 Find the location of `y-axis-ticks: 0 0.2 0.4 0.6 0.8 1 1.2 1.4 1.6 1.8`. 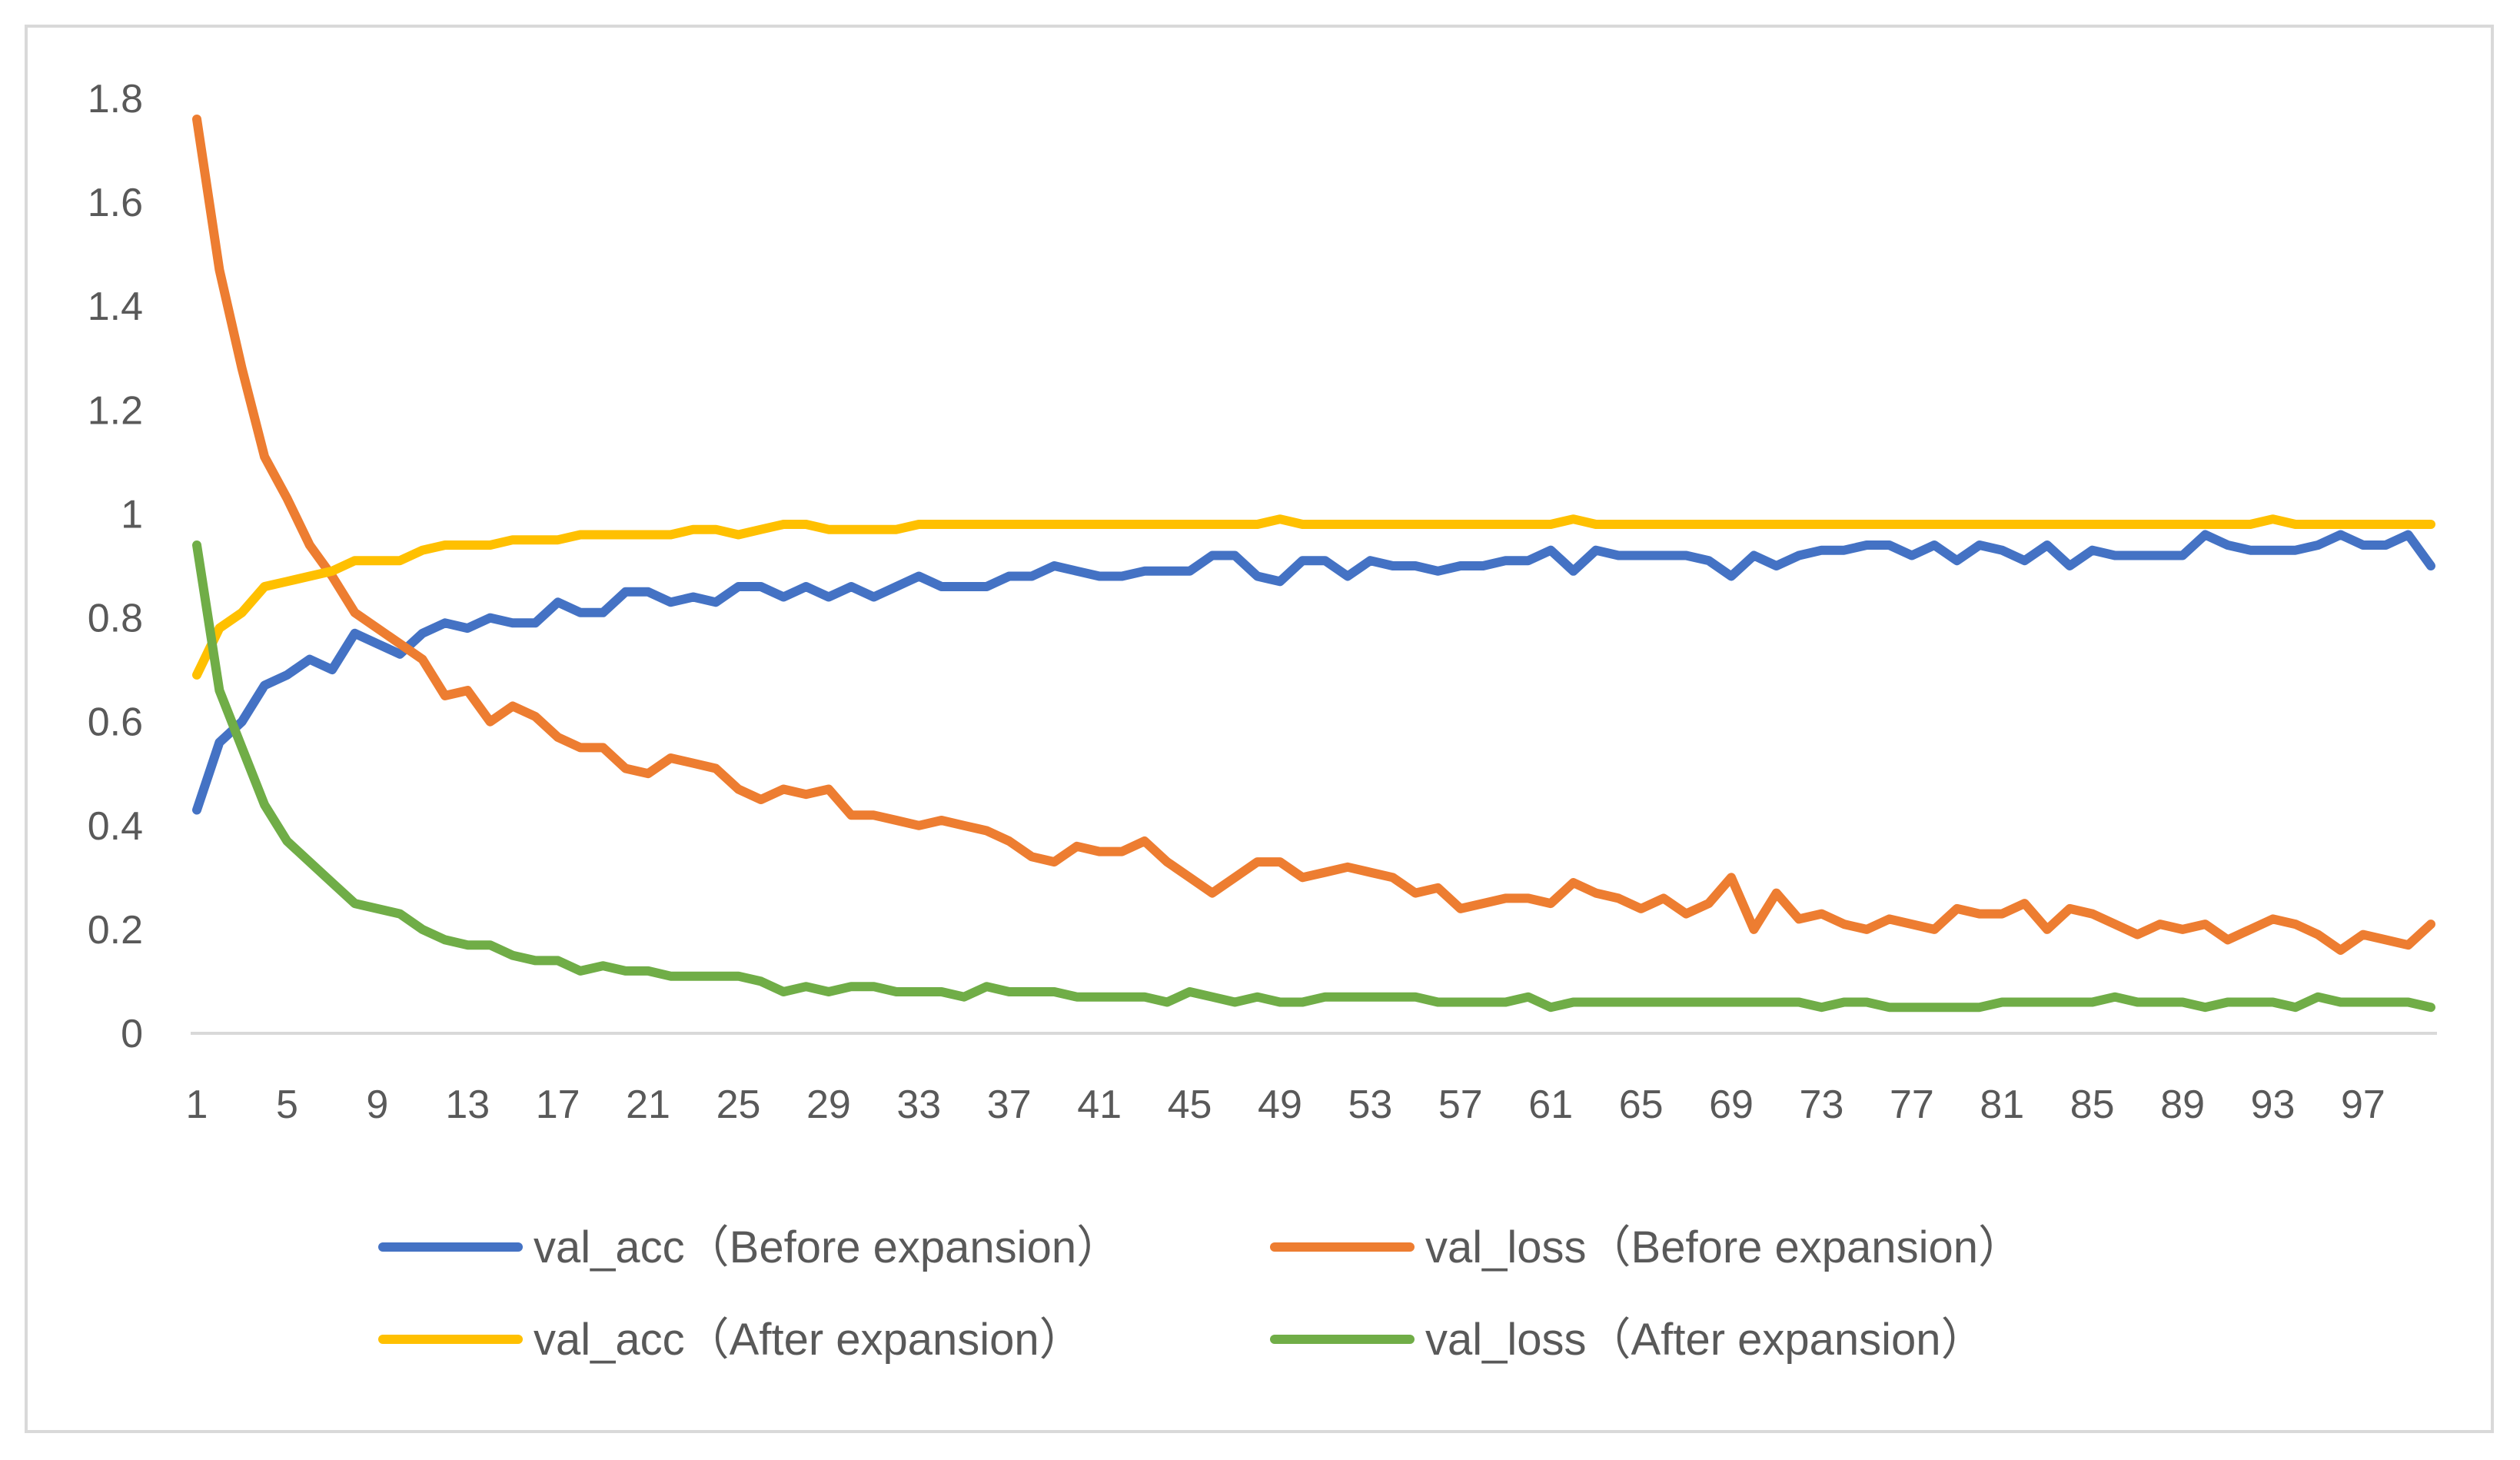

y-axis-ticks: 0 0.2 0.4 0.6 0.8 1 1.2 1.4 1.6 1.8 is located at coordinates (116, 567).